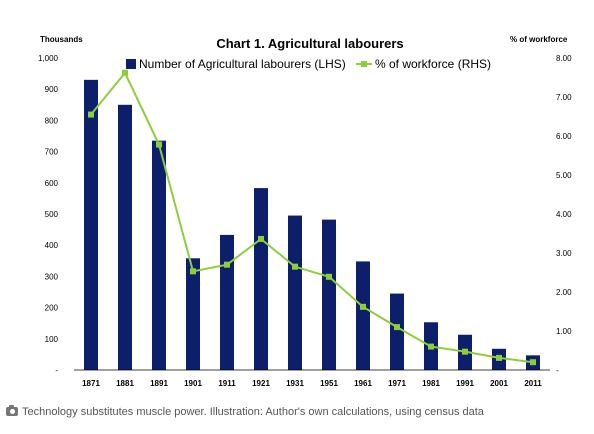 The image size is (594, 434). Describe the element at coordinates (48, 58) in the screenshot. I see `left-tick-label: 1,000` at that location.